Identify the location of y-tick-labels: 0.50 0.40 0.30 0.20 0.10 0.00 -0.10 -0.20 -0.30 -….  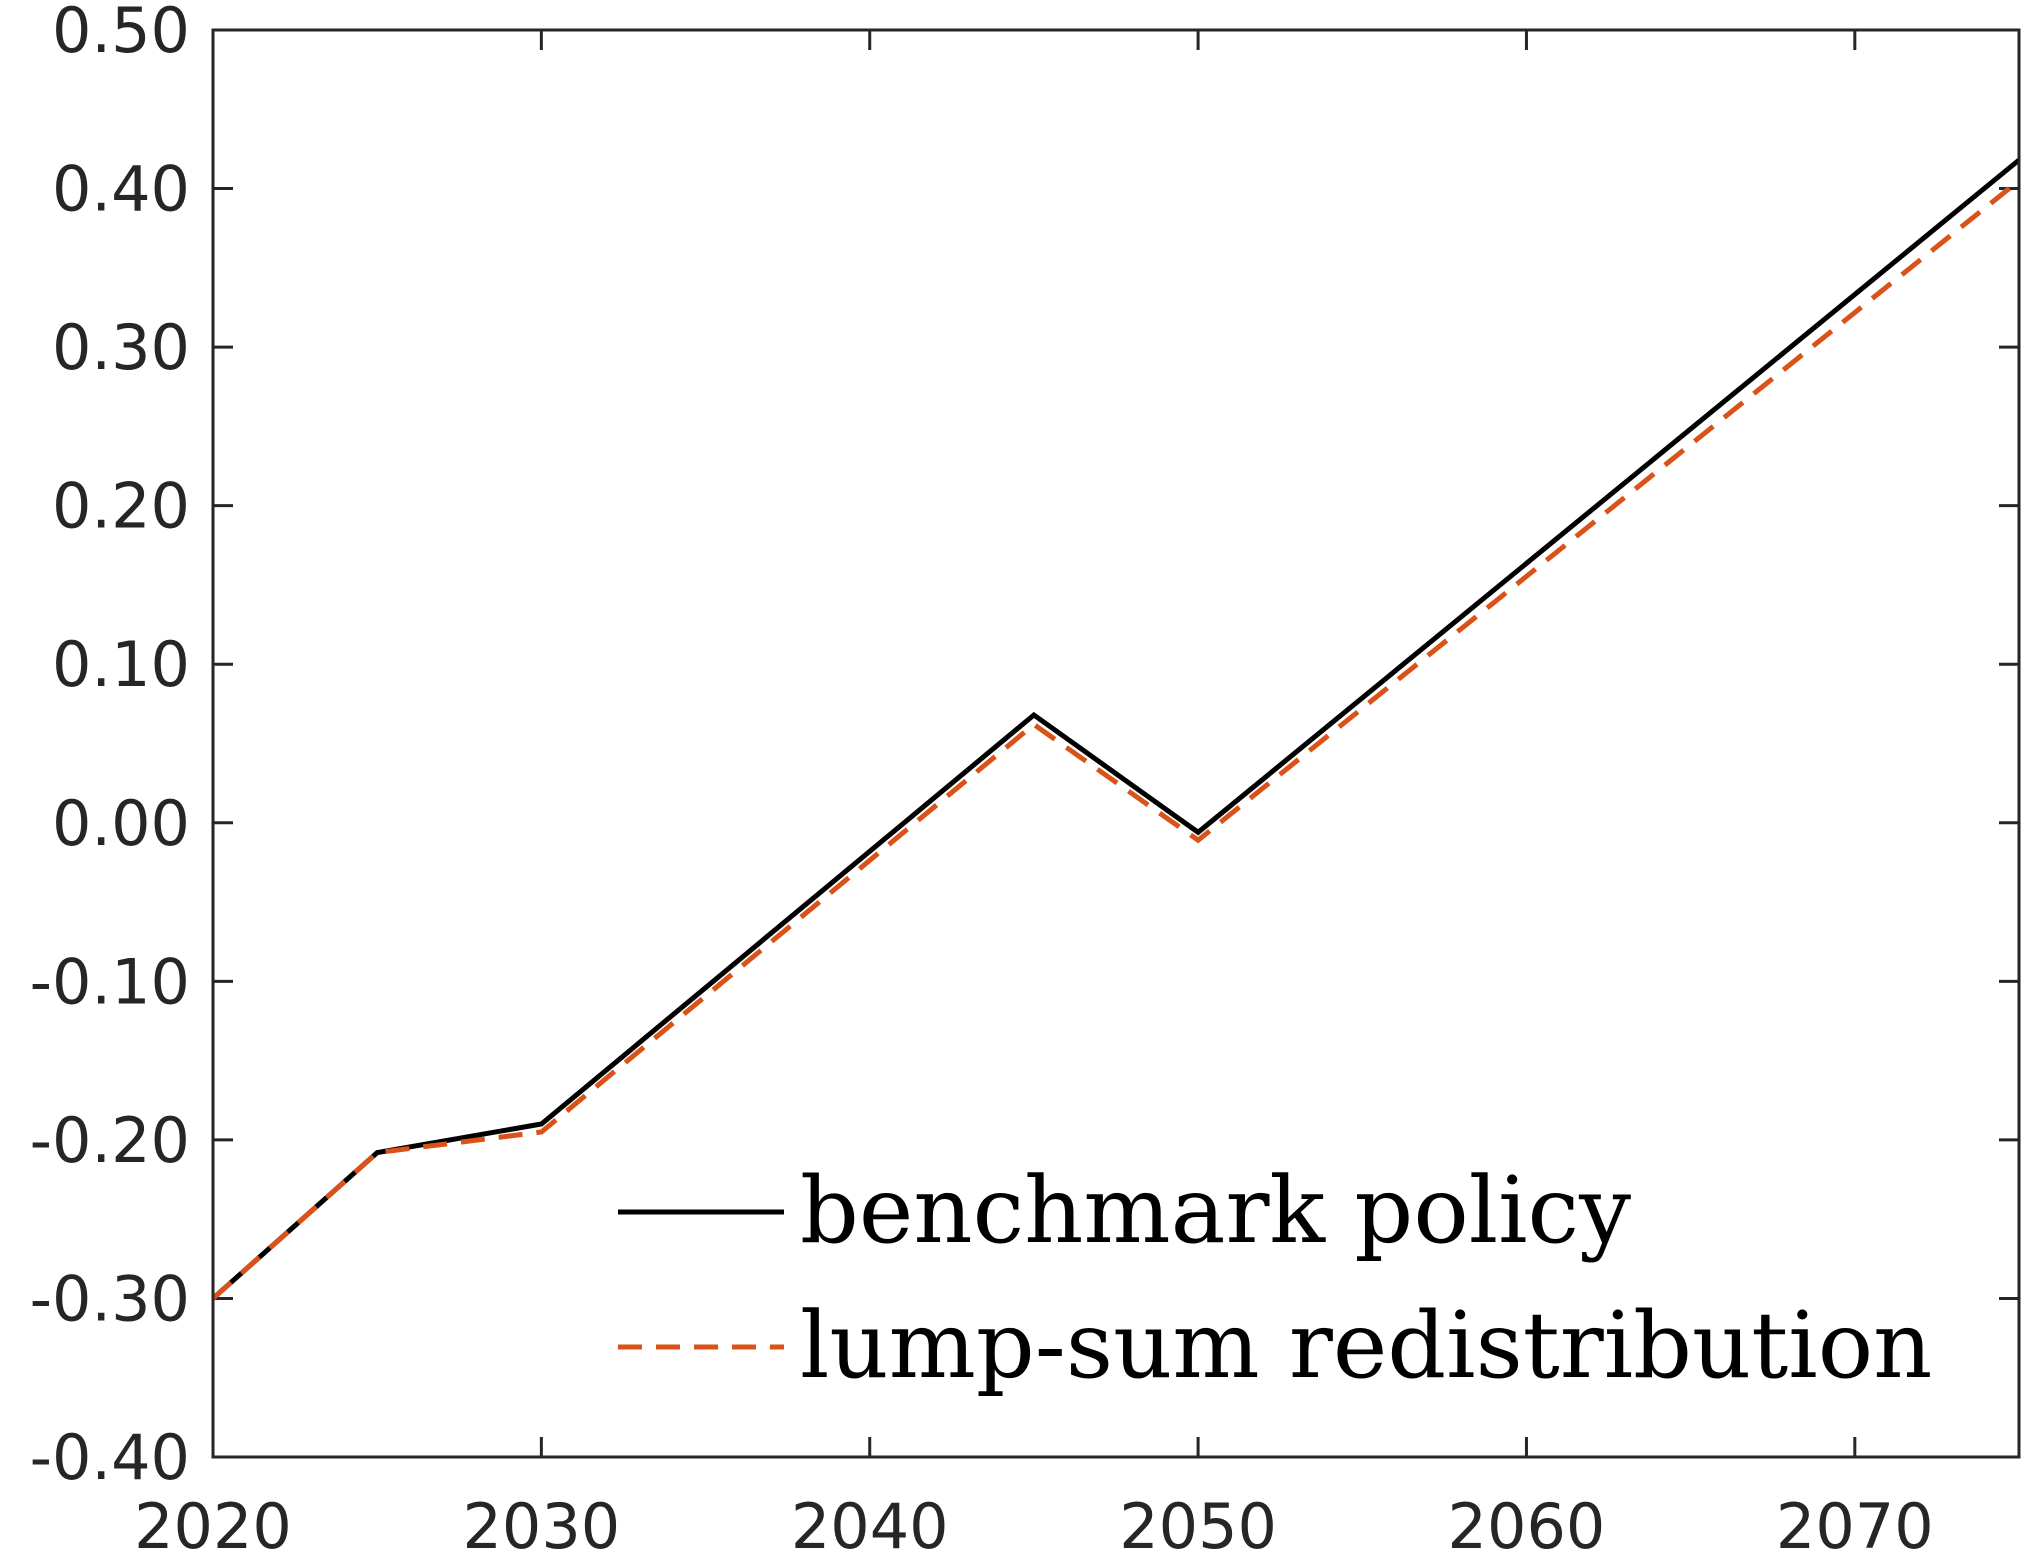
(110, 747).